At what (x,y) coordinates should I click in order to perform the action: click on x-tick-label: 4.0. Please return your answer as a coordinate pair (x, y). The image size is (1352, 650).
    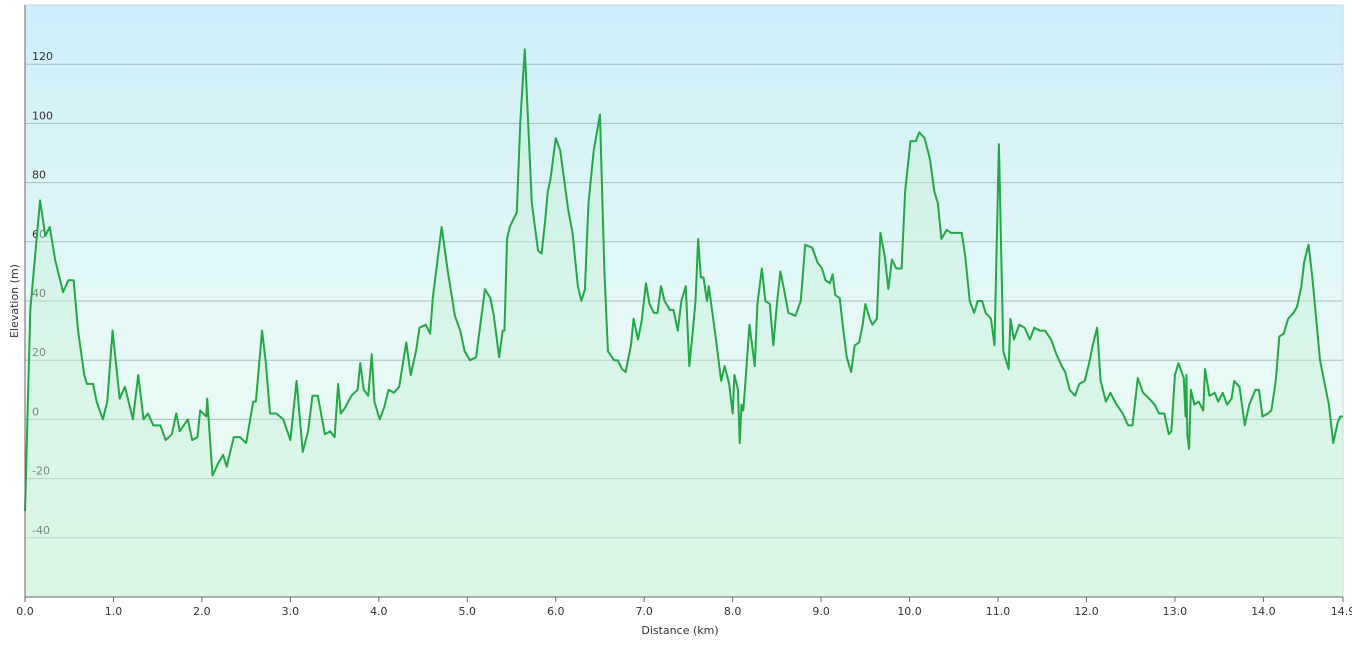
    Looking at the image, I should click on (379, 611).